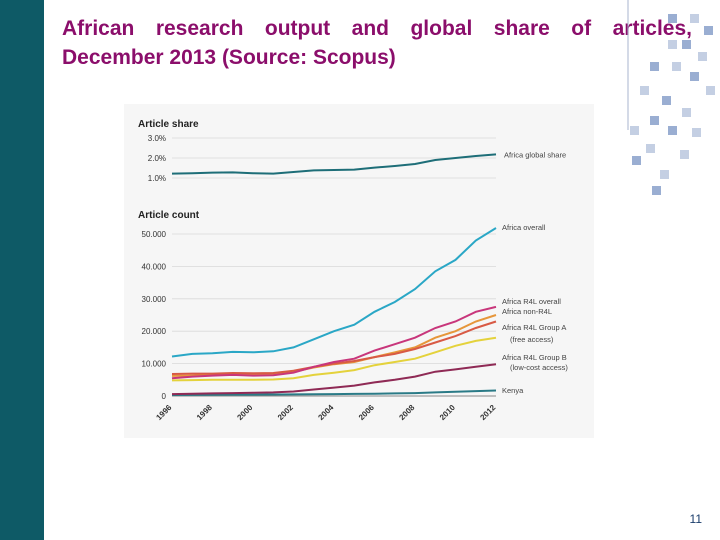  I want to click on count-xtick-label: 2008, so click(406, 412).